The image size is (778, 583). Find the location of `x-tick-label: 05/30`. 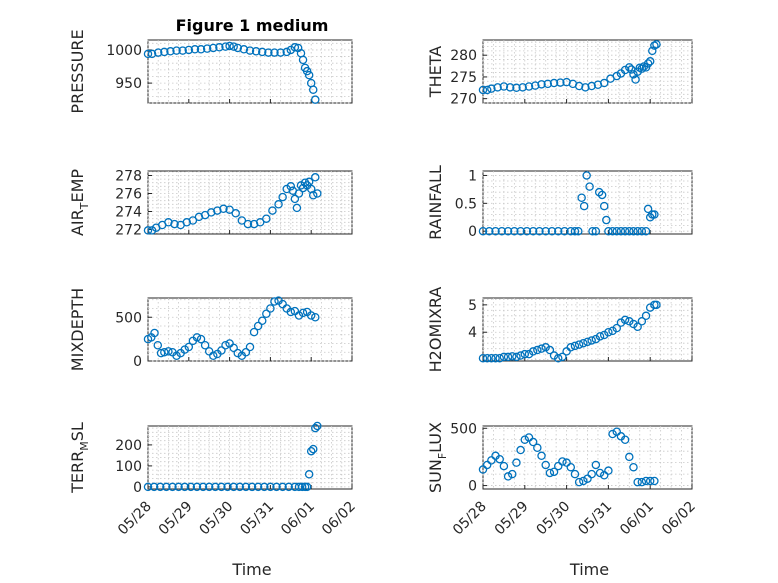

x-tick-label: 05/30 is located at coordinates (554, 519).